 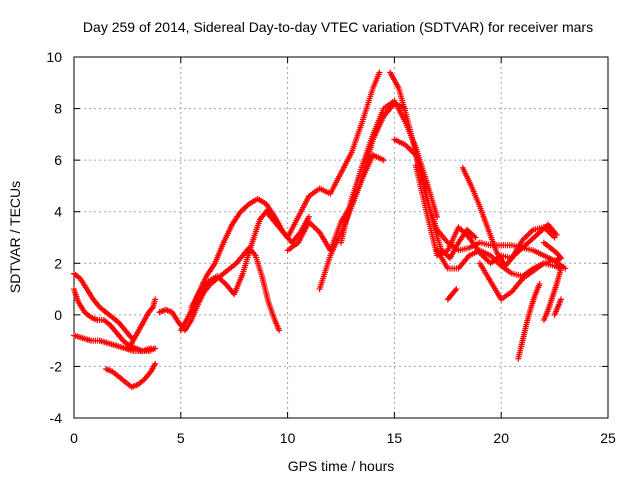 What do you see at coordinates (56, 366) in the screenshot?
I see `y-tick-label: -2` at bounding box center [56, 366].